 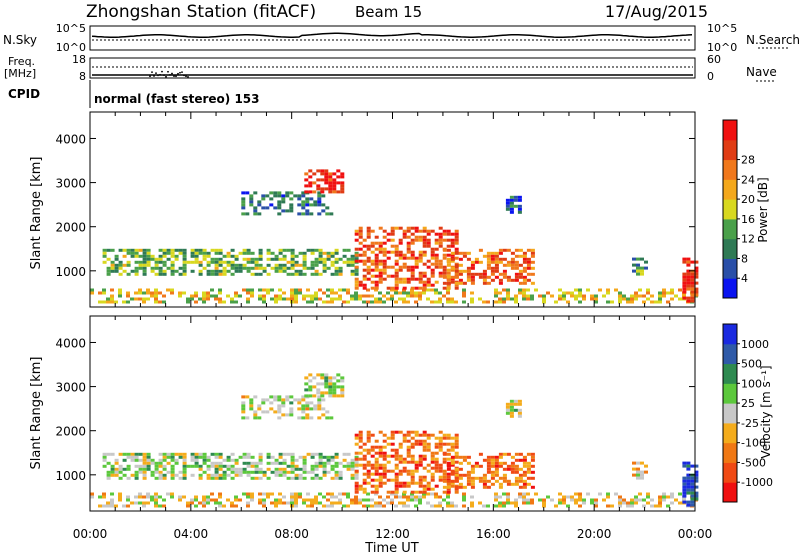 What do you see at coordinates (730, 354) in the screenshot?
I see `colorbar-segment` at bounding box center [730, 354].